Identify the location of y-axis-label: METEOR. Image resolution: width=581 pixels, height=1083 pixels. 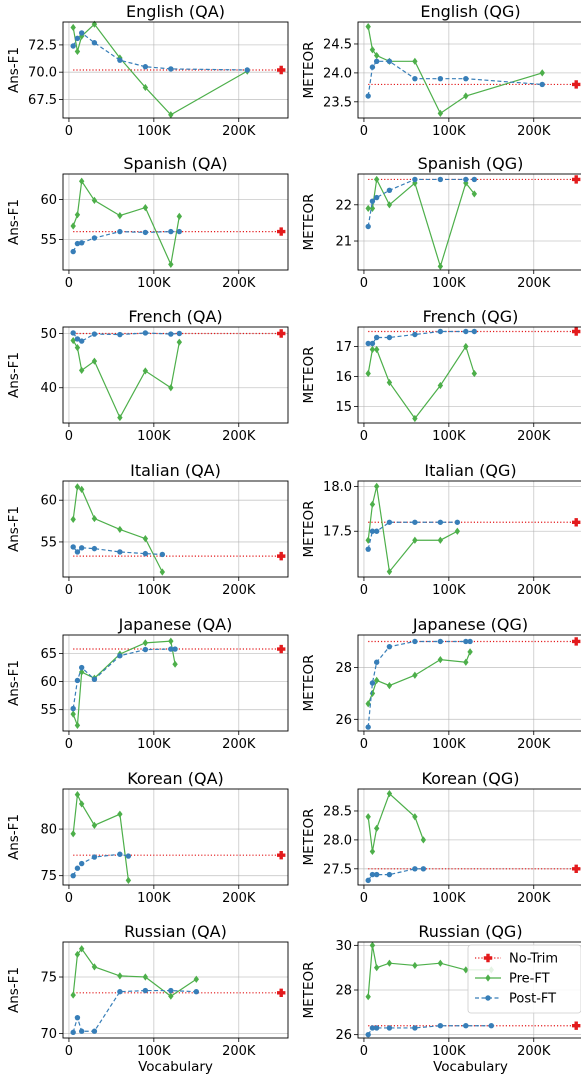
(309, 222).